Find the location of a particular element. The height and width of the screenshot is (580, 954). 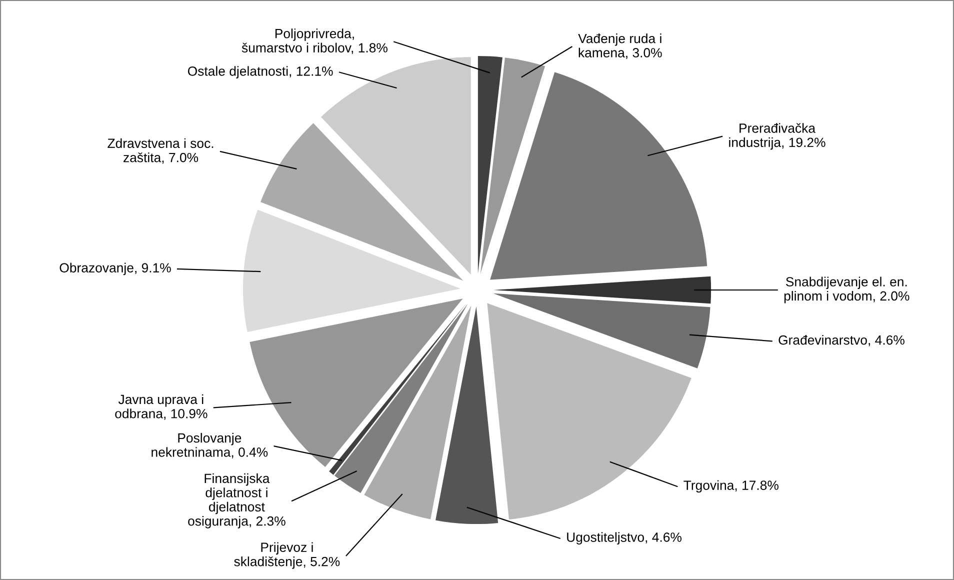

slice-label: Javna uprava i odbrana, 10.9% is located at coordinates (161, 407).